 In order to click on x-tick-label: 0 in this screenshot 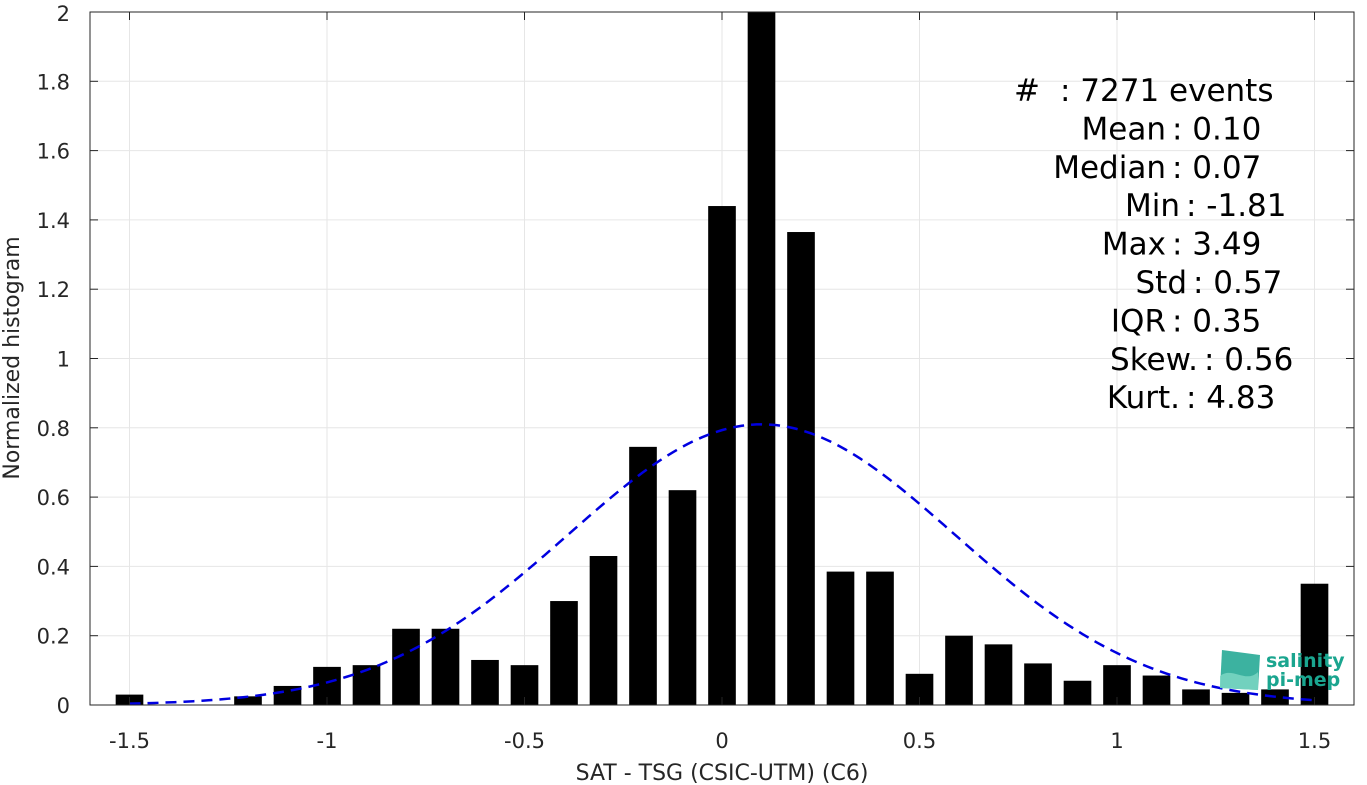, I will do `click(721, 741)`.